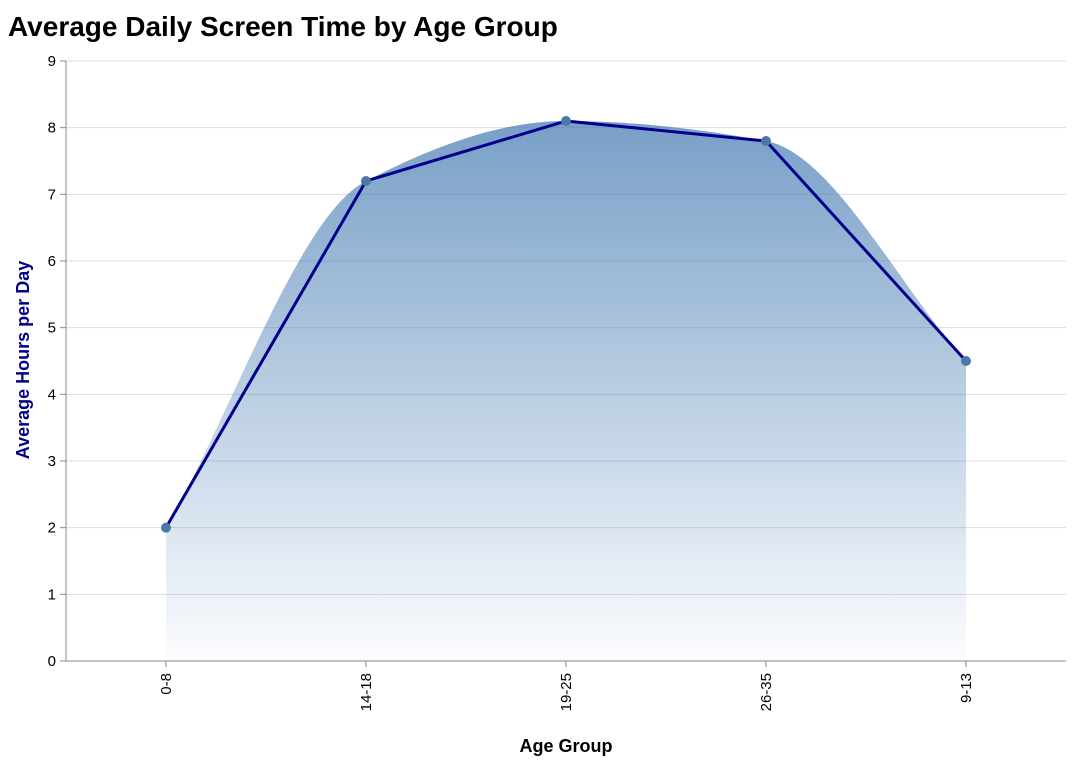  I want to click on x-tick-labels: 0-8 14-18 19-25 26-35 9-13, so click(566, 692).